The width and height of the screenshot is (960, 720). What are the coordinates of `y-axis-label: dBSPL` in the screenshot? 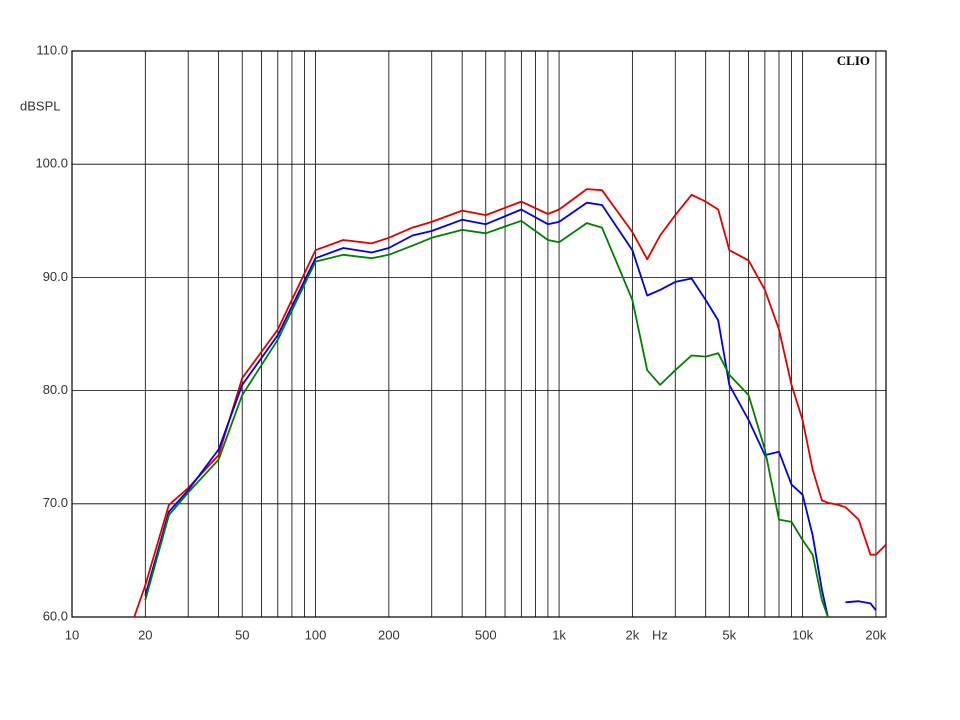 It's located at (40, 105).